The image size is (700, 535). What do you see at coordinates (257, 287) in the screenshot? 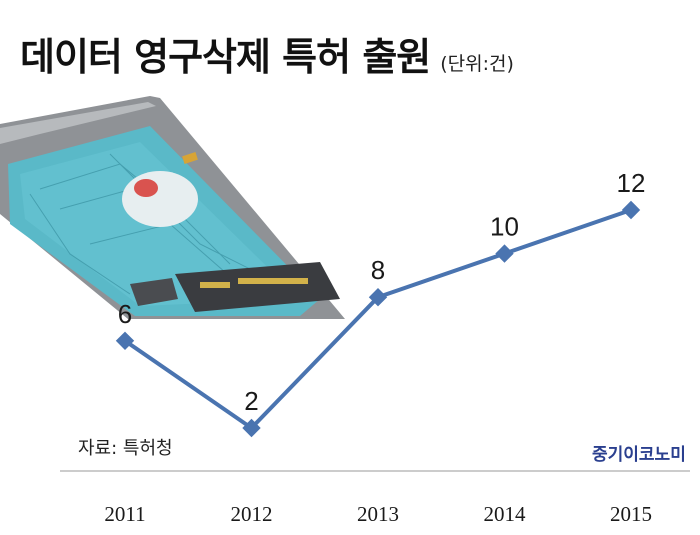
I see `sata-connector` at bounding box center [257, 287].